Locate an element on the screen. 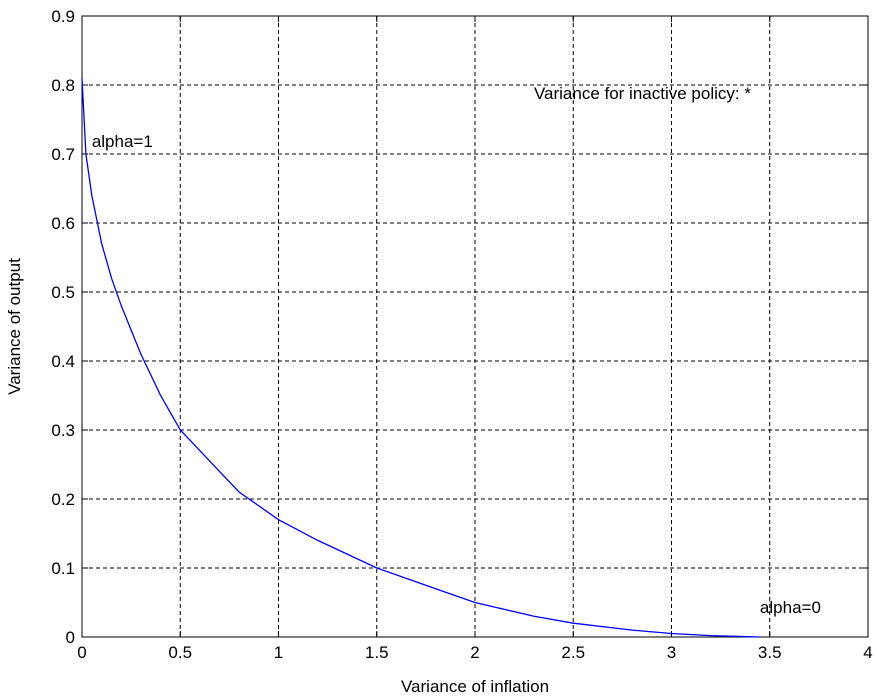  y-tick-label: 0.9 is located at coordinates (63, 16).